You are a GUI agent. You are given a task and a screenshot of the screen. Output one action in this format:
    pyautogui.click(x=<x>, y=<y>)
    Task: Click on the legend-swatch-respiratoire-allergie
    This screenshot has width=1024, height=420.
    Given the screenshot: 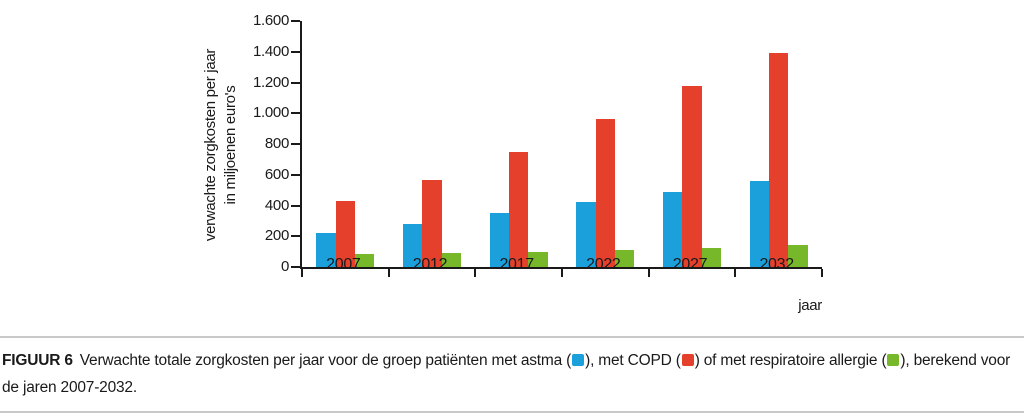 What is the action you would take?
    pyautogui.click(x=893, y=360)
    